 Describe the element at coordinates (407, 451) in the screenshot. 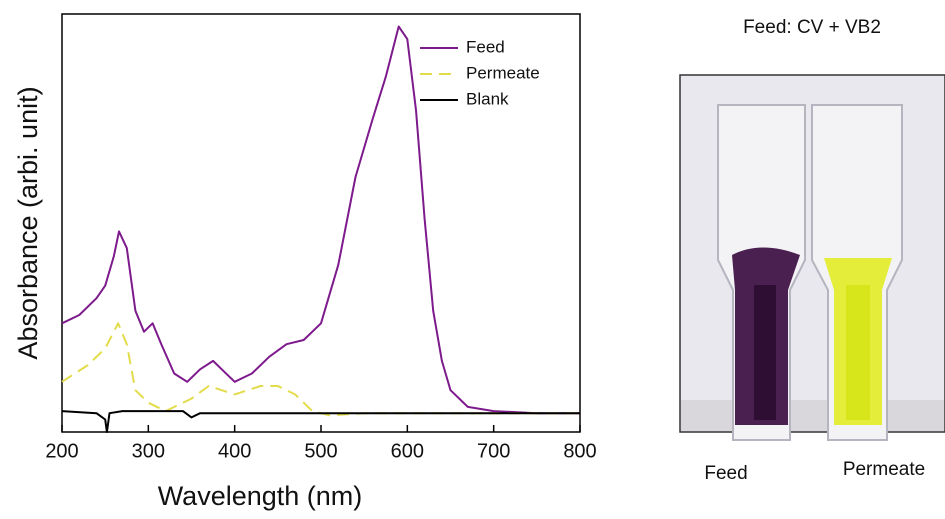

I see `x-tick-label: 600` at that location.